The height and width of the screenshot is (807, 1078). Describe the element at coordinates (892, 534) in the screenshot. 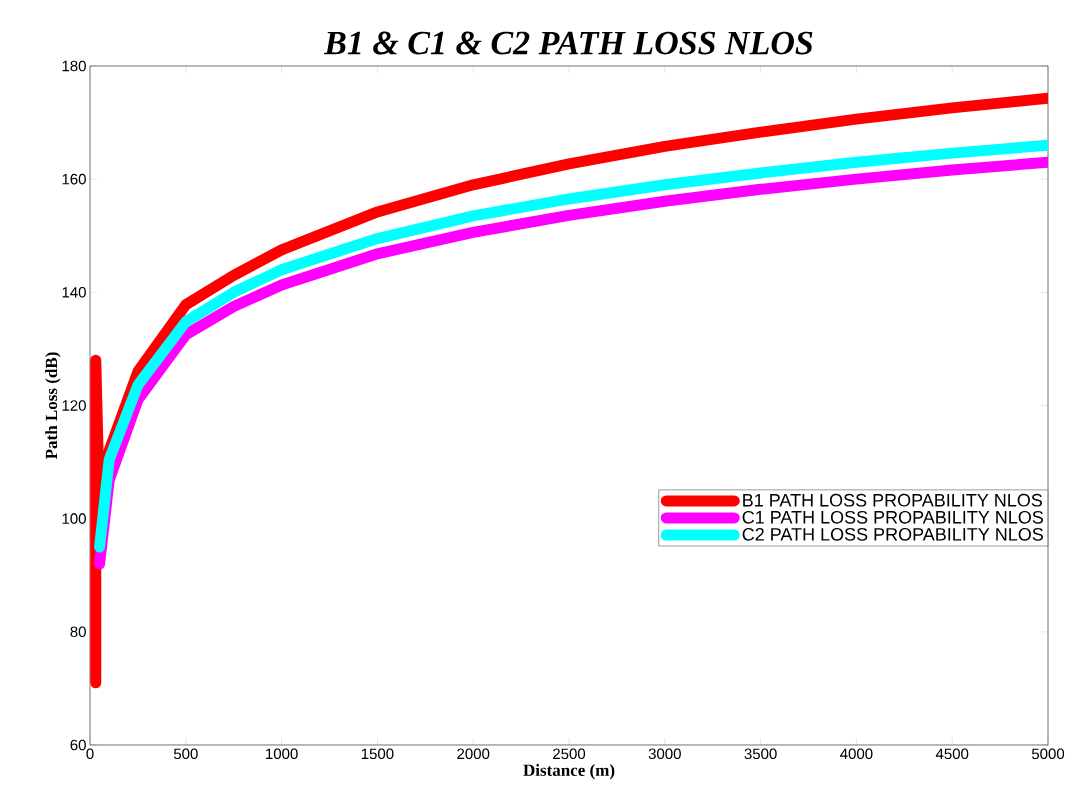

I see `legend-label: C2 PATH LOSS PROPABILITY NLOS` at that location.